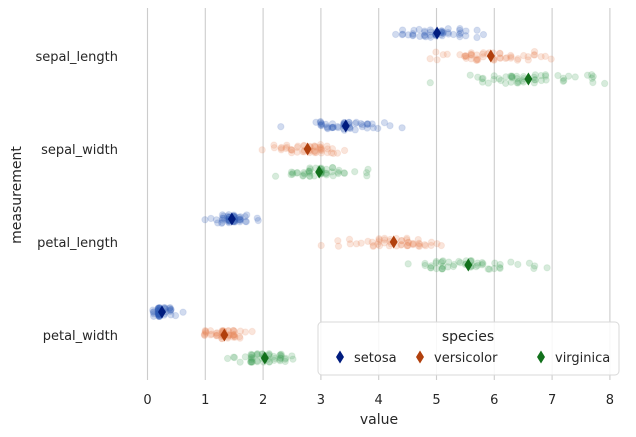 This screenshot has height=437, width=636. I want to click on x-tick-label: 8, so click(610, 400).